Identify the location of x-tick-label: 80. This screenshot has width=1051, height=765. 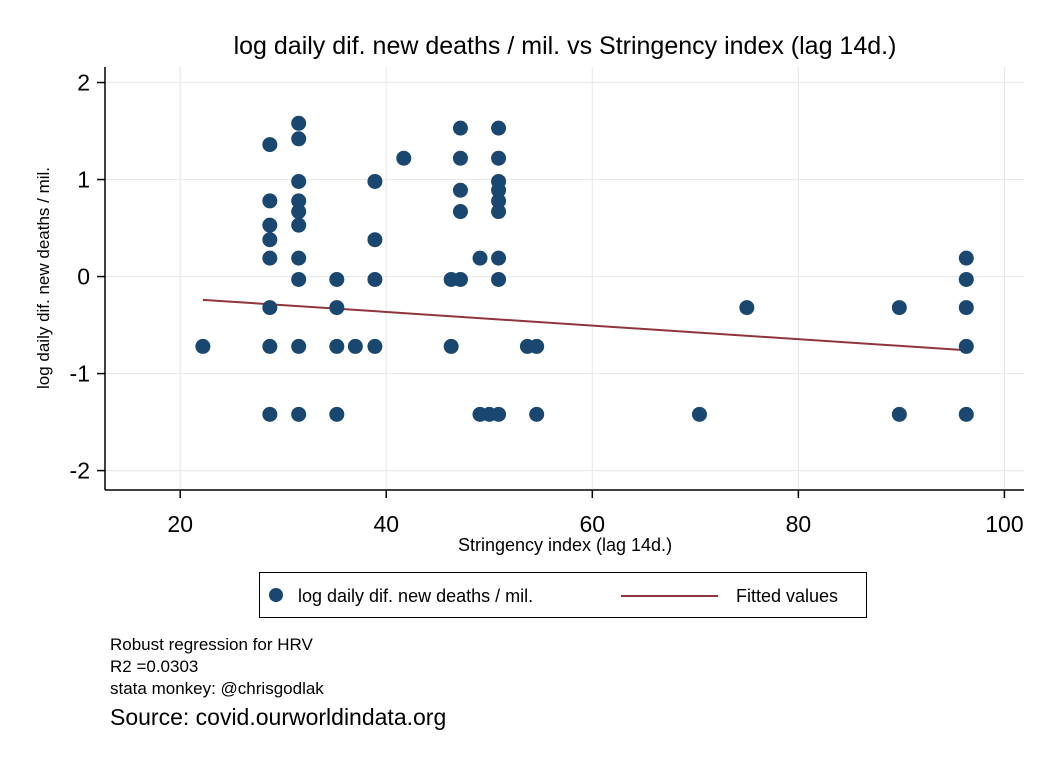
(799, 524).